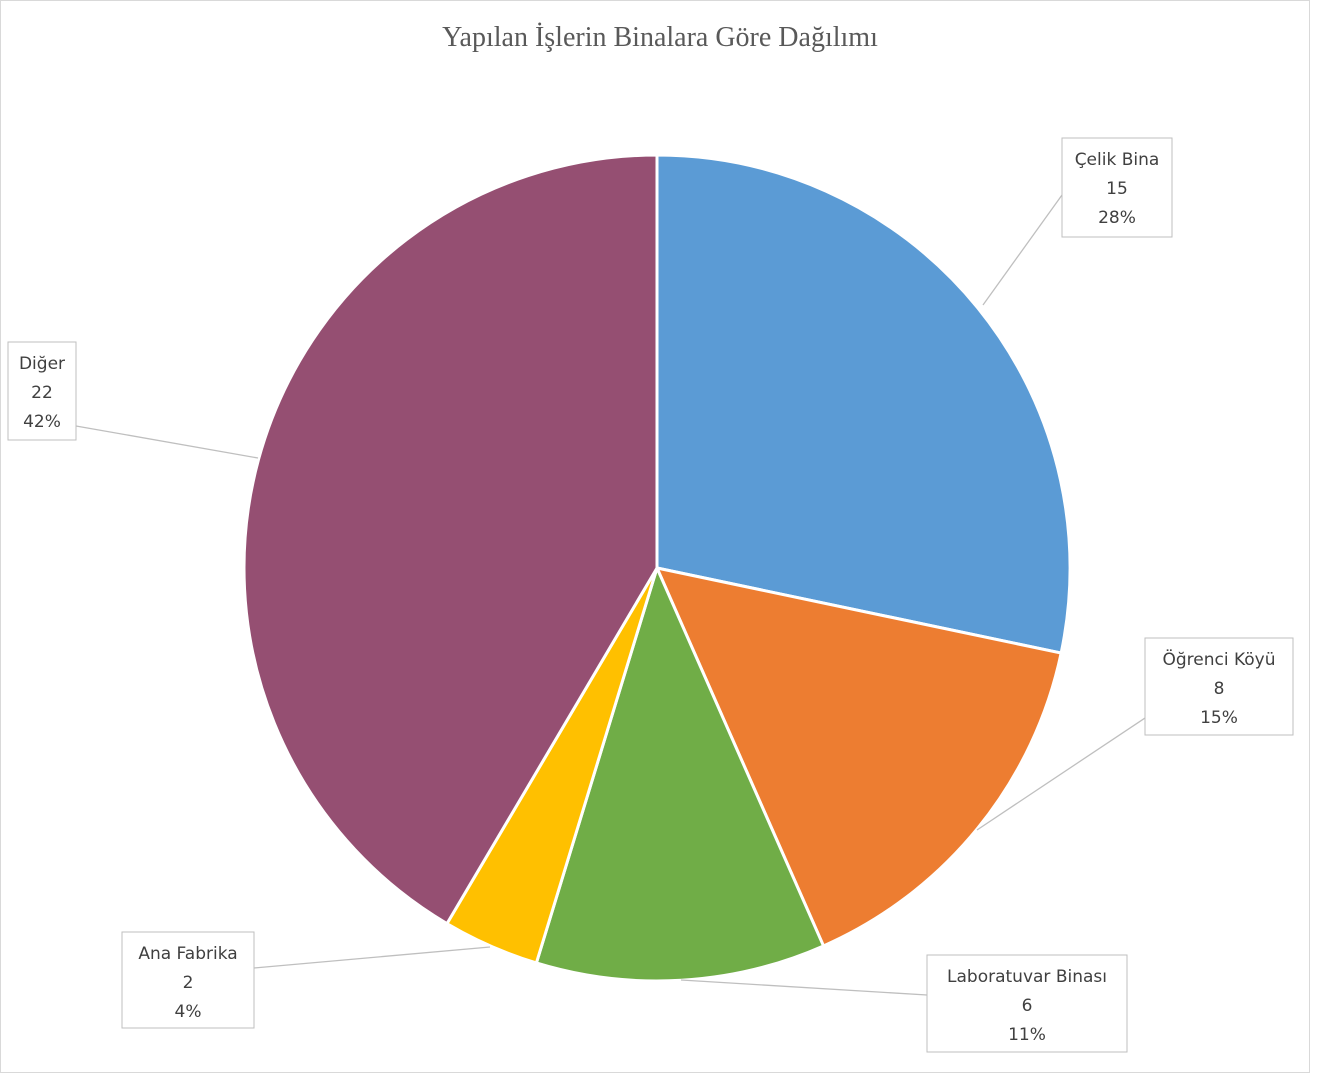  I want to click on data-label-value-0: 15, so click(1117, 189).